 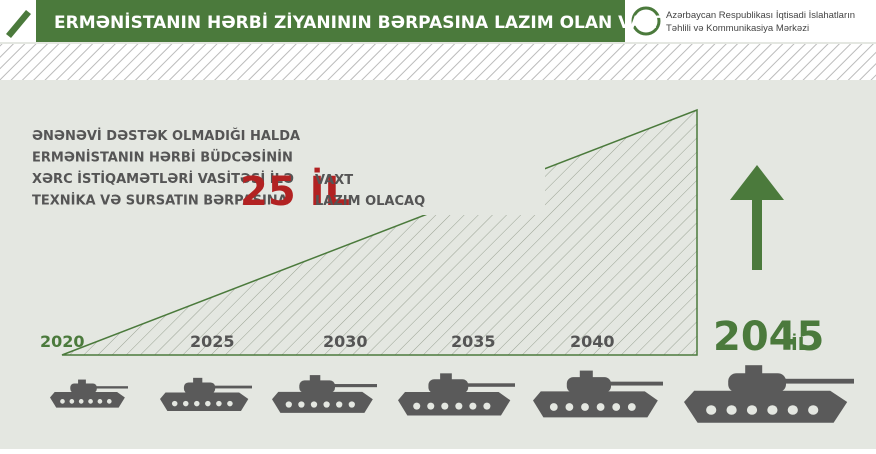 What do you see at coordinates (163, 179) in the screenshot?
I see `text-line: XƏRC İSTİQAMƏTLƏRİ VASİTƏSİ İLƏ` at bounding box center [163, 179].